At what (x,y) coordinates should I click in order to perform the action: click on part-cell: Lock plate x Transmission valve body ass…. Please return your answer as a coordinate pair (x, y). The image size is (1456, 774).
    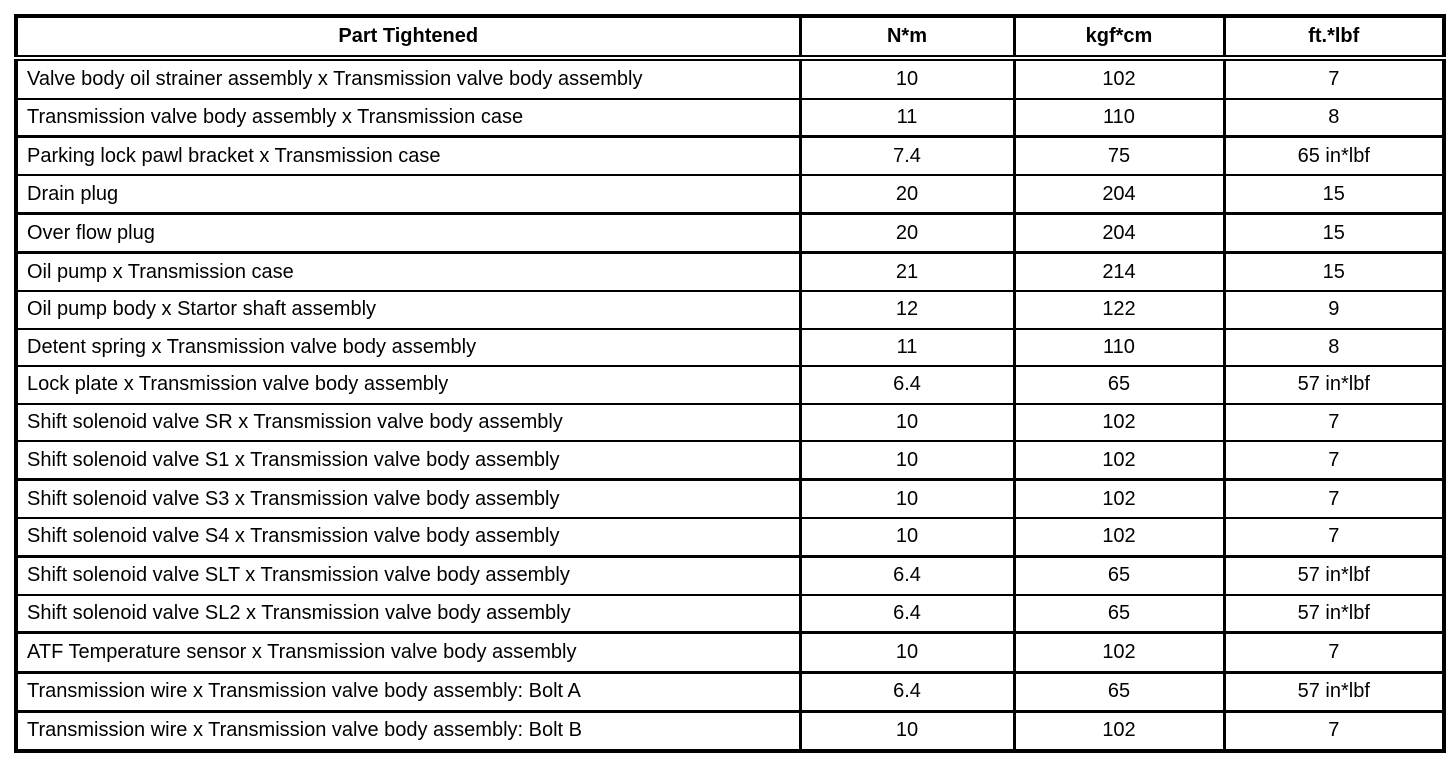
    Looking at the image, I should click on (408, 385).